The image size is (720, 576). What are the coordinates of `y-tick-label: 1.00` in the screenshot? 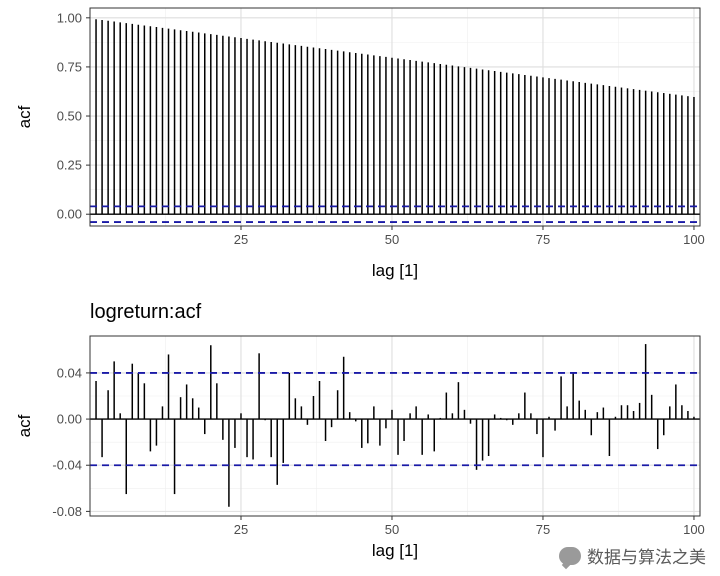 It's located at (69, 17).